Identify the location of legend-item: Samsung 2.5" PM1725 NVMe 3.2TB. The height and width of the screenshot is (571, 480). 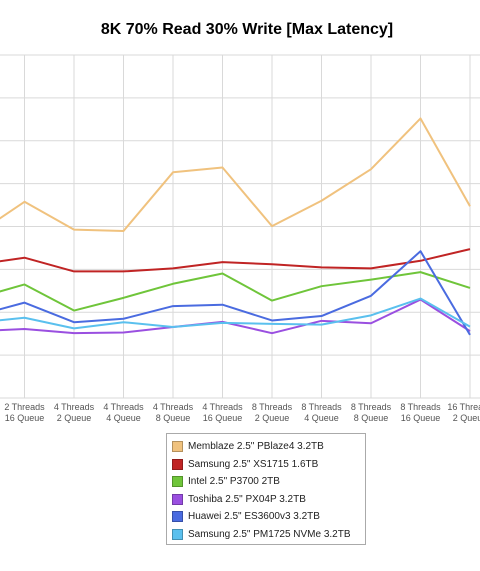
(268, 535).